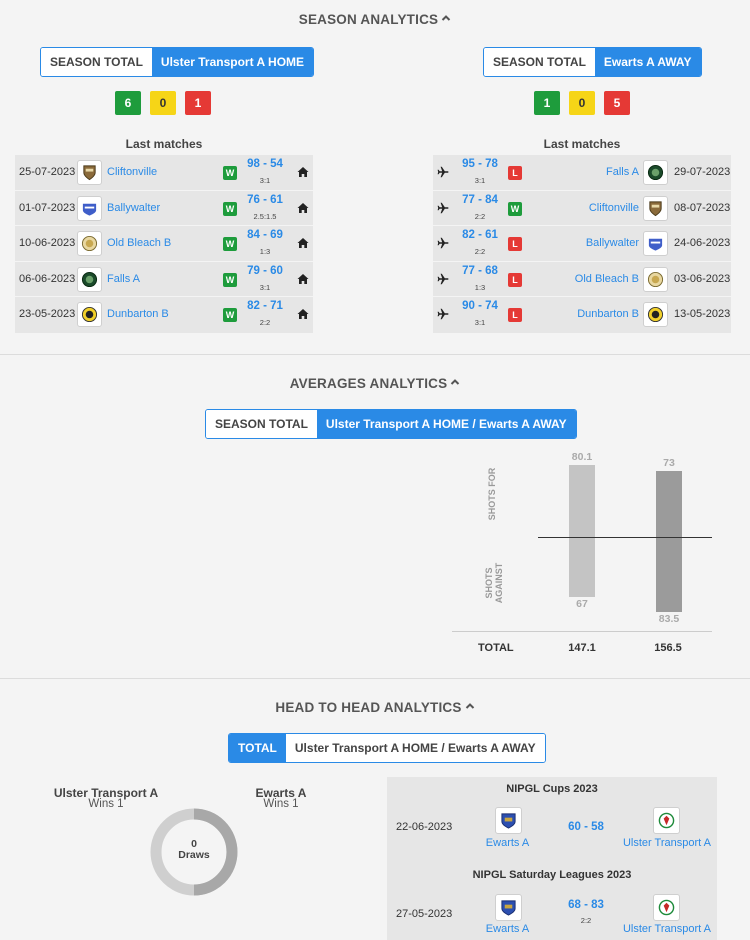 Image resolution: width=750 pixels, height=940 pixels. What do you see at coordinates (582, 604) in the screenshot?
I see `home-shots-against-value: 67` at bounding box center [582, 604].